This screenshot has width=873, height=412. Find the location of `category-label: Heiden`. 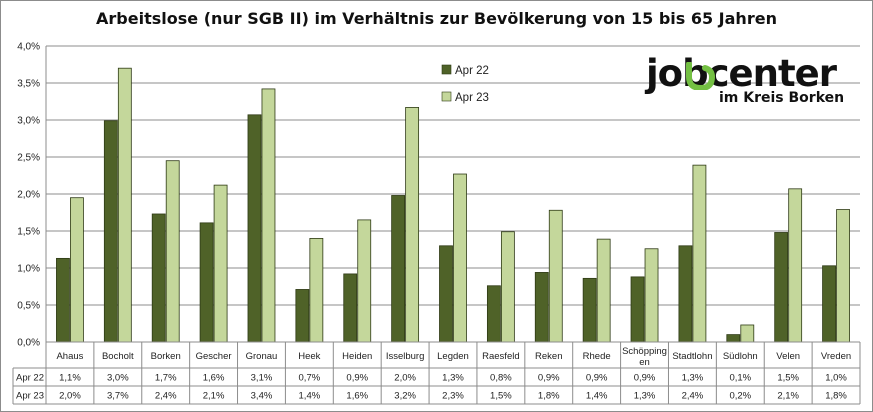

category-label: Heiden is located at coordinates (357, 356).